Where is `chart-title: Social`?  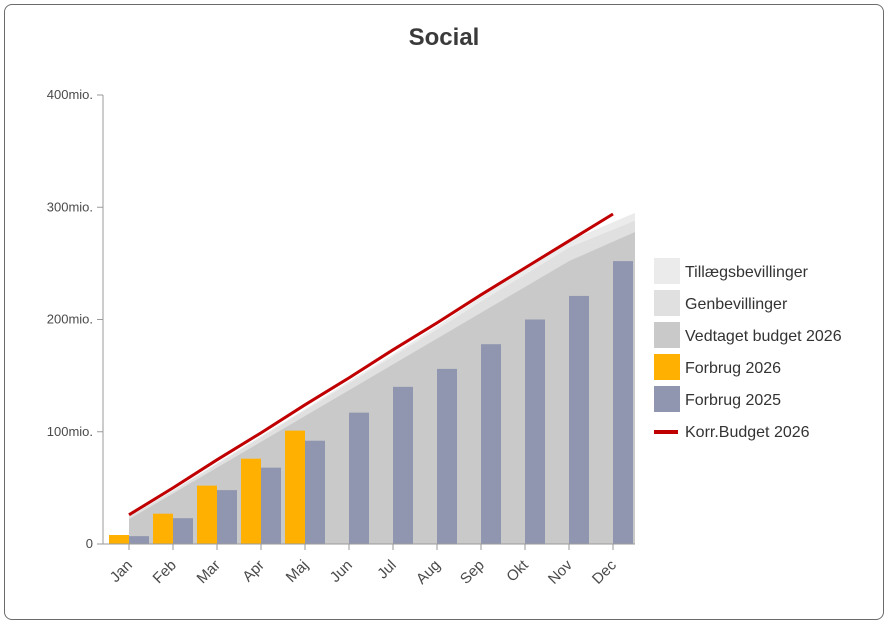 chart-title: Social is located at coordinates (444, 37).